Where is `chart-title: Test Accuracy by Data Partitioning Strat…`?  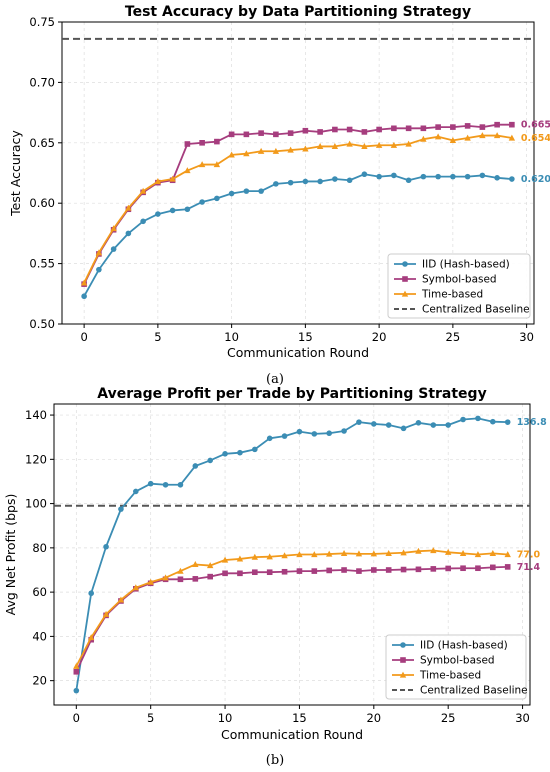 chart-title: Test Accuracy by Data Partitioning Strat… is located at coordinates (298, 12).